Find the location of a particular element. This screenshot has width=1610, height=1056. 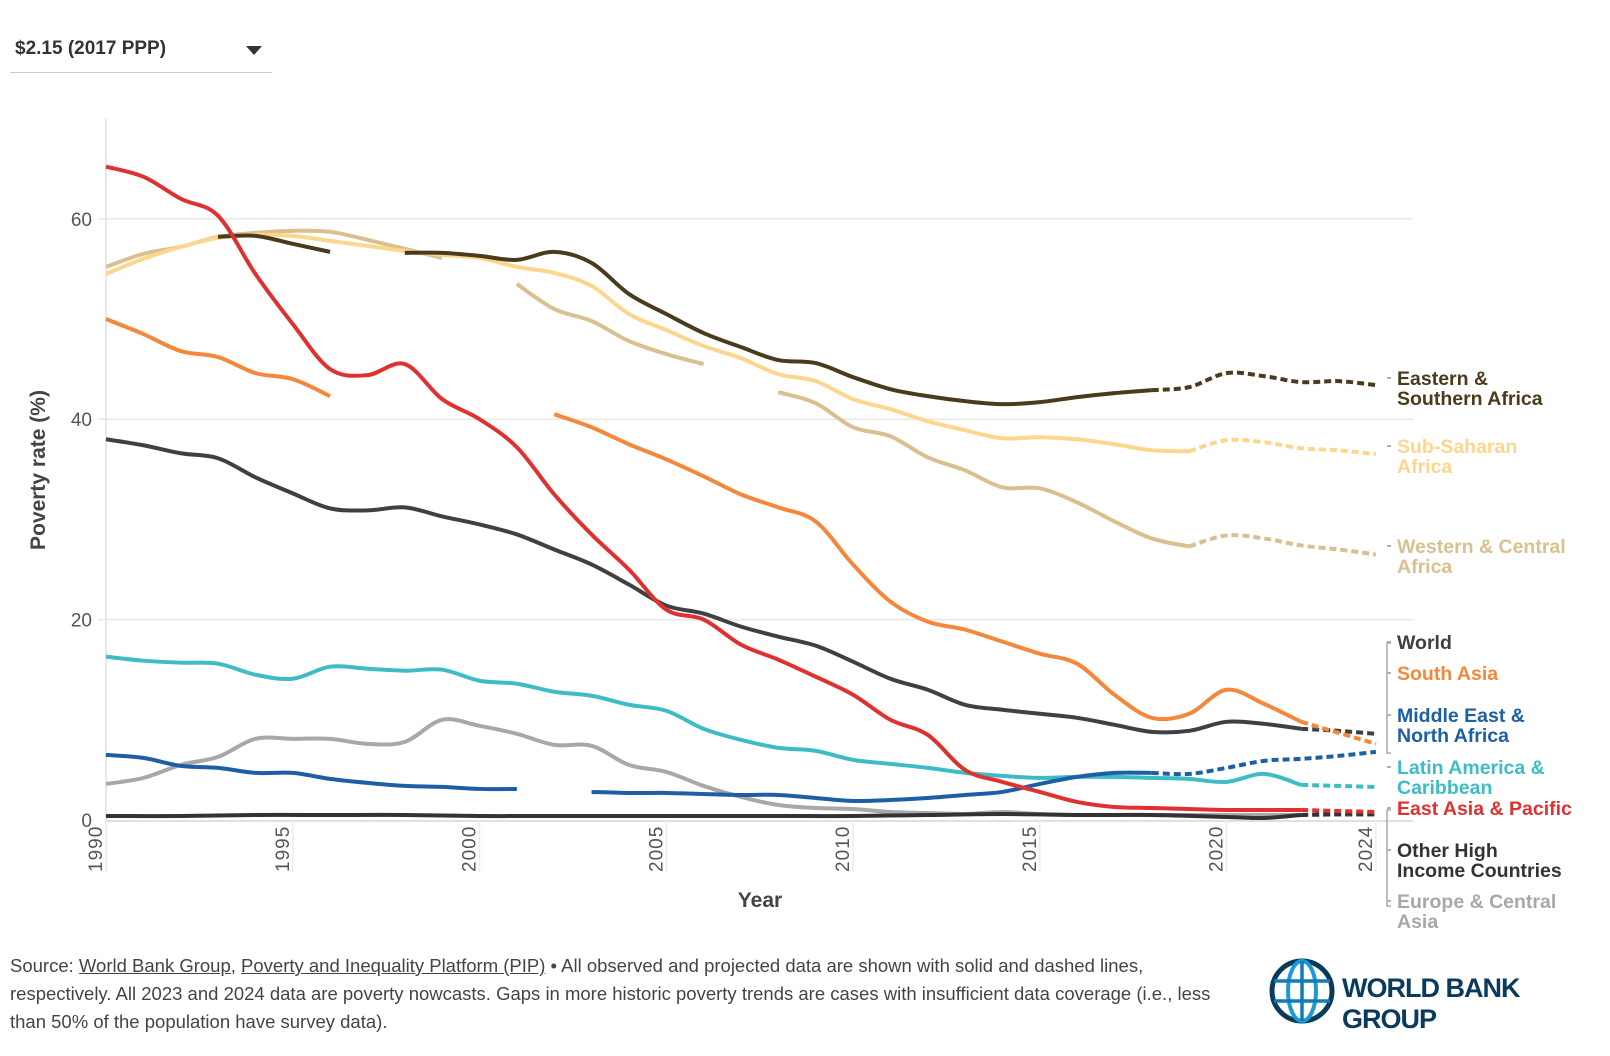

series-label: Caribbean is located at coordinates (1444, 788).